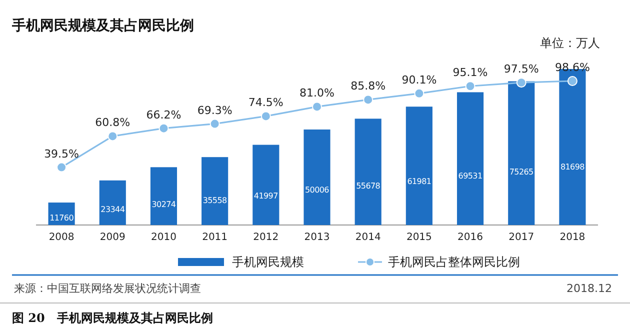 The image size is (630, 336). I want to click on data-label: 35558, so click(214, 201).